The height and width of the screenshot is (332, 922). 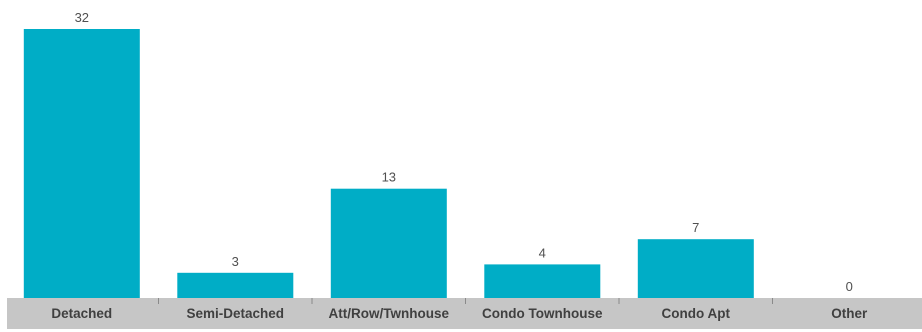 I want to click on category-label-detached: Detached, so click(x=81, y=313).